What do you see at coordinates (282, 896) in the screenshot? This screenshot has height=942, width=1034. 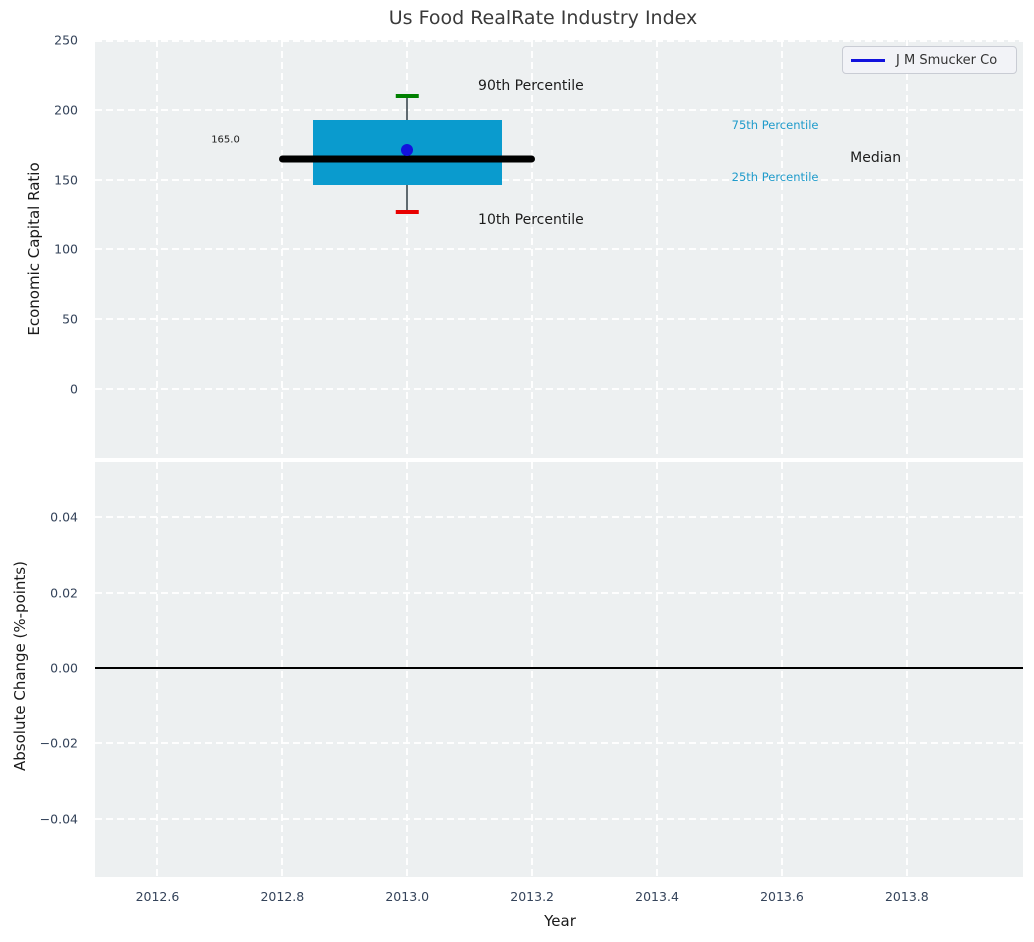 I see `x-tick-label: 2012.8` at bounding box center [282, 896].